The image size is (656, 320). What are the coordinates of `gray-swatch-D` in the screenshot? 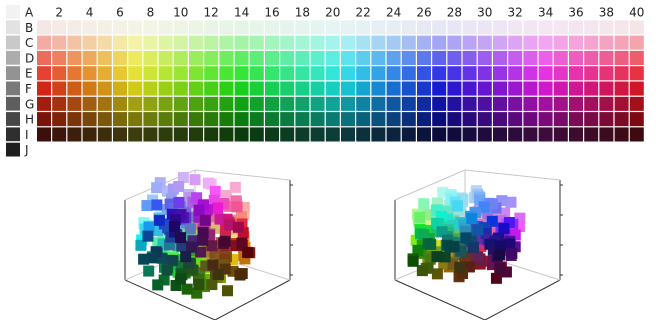 It's located at (13, 57).